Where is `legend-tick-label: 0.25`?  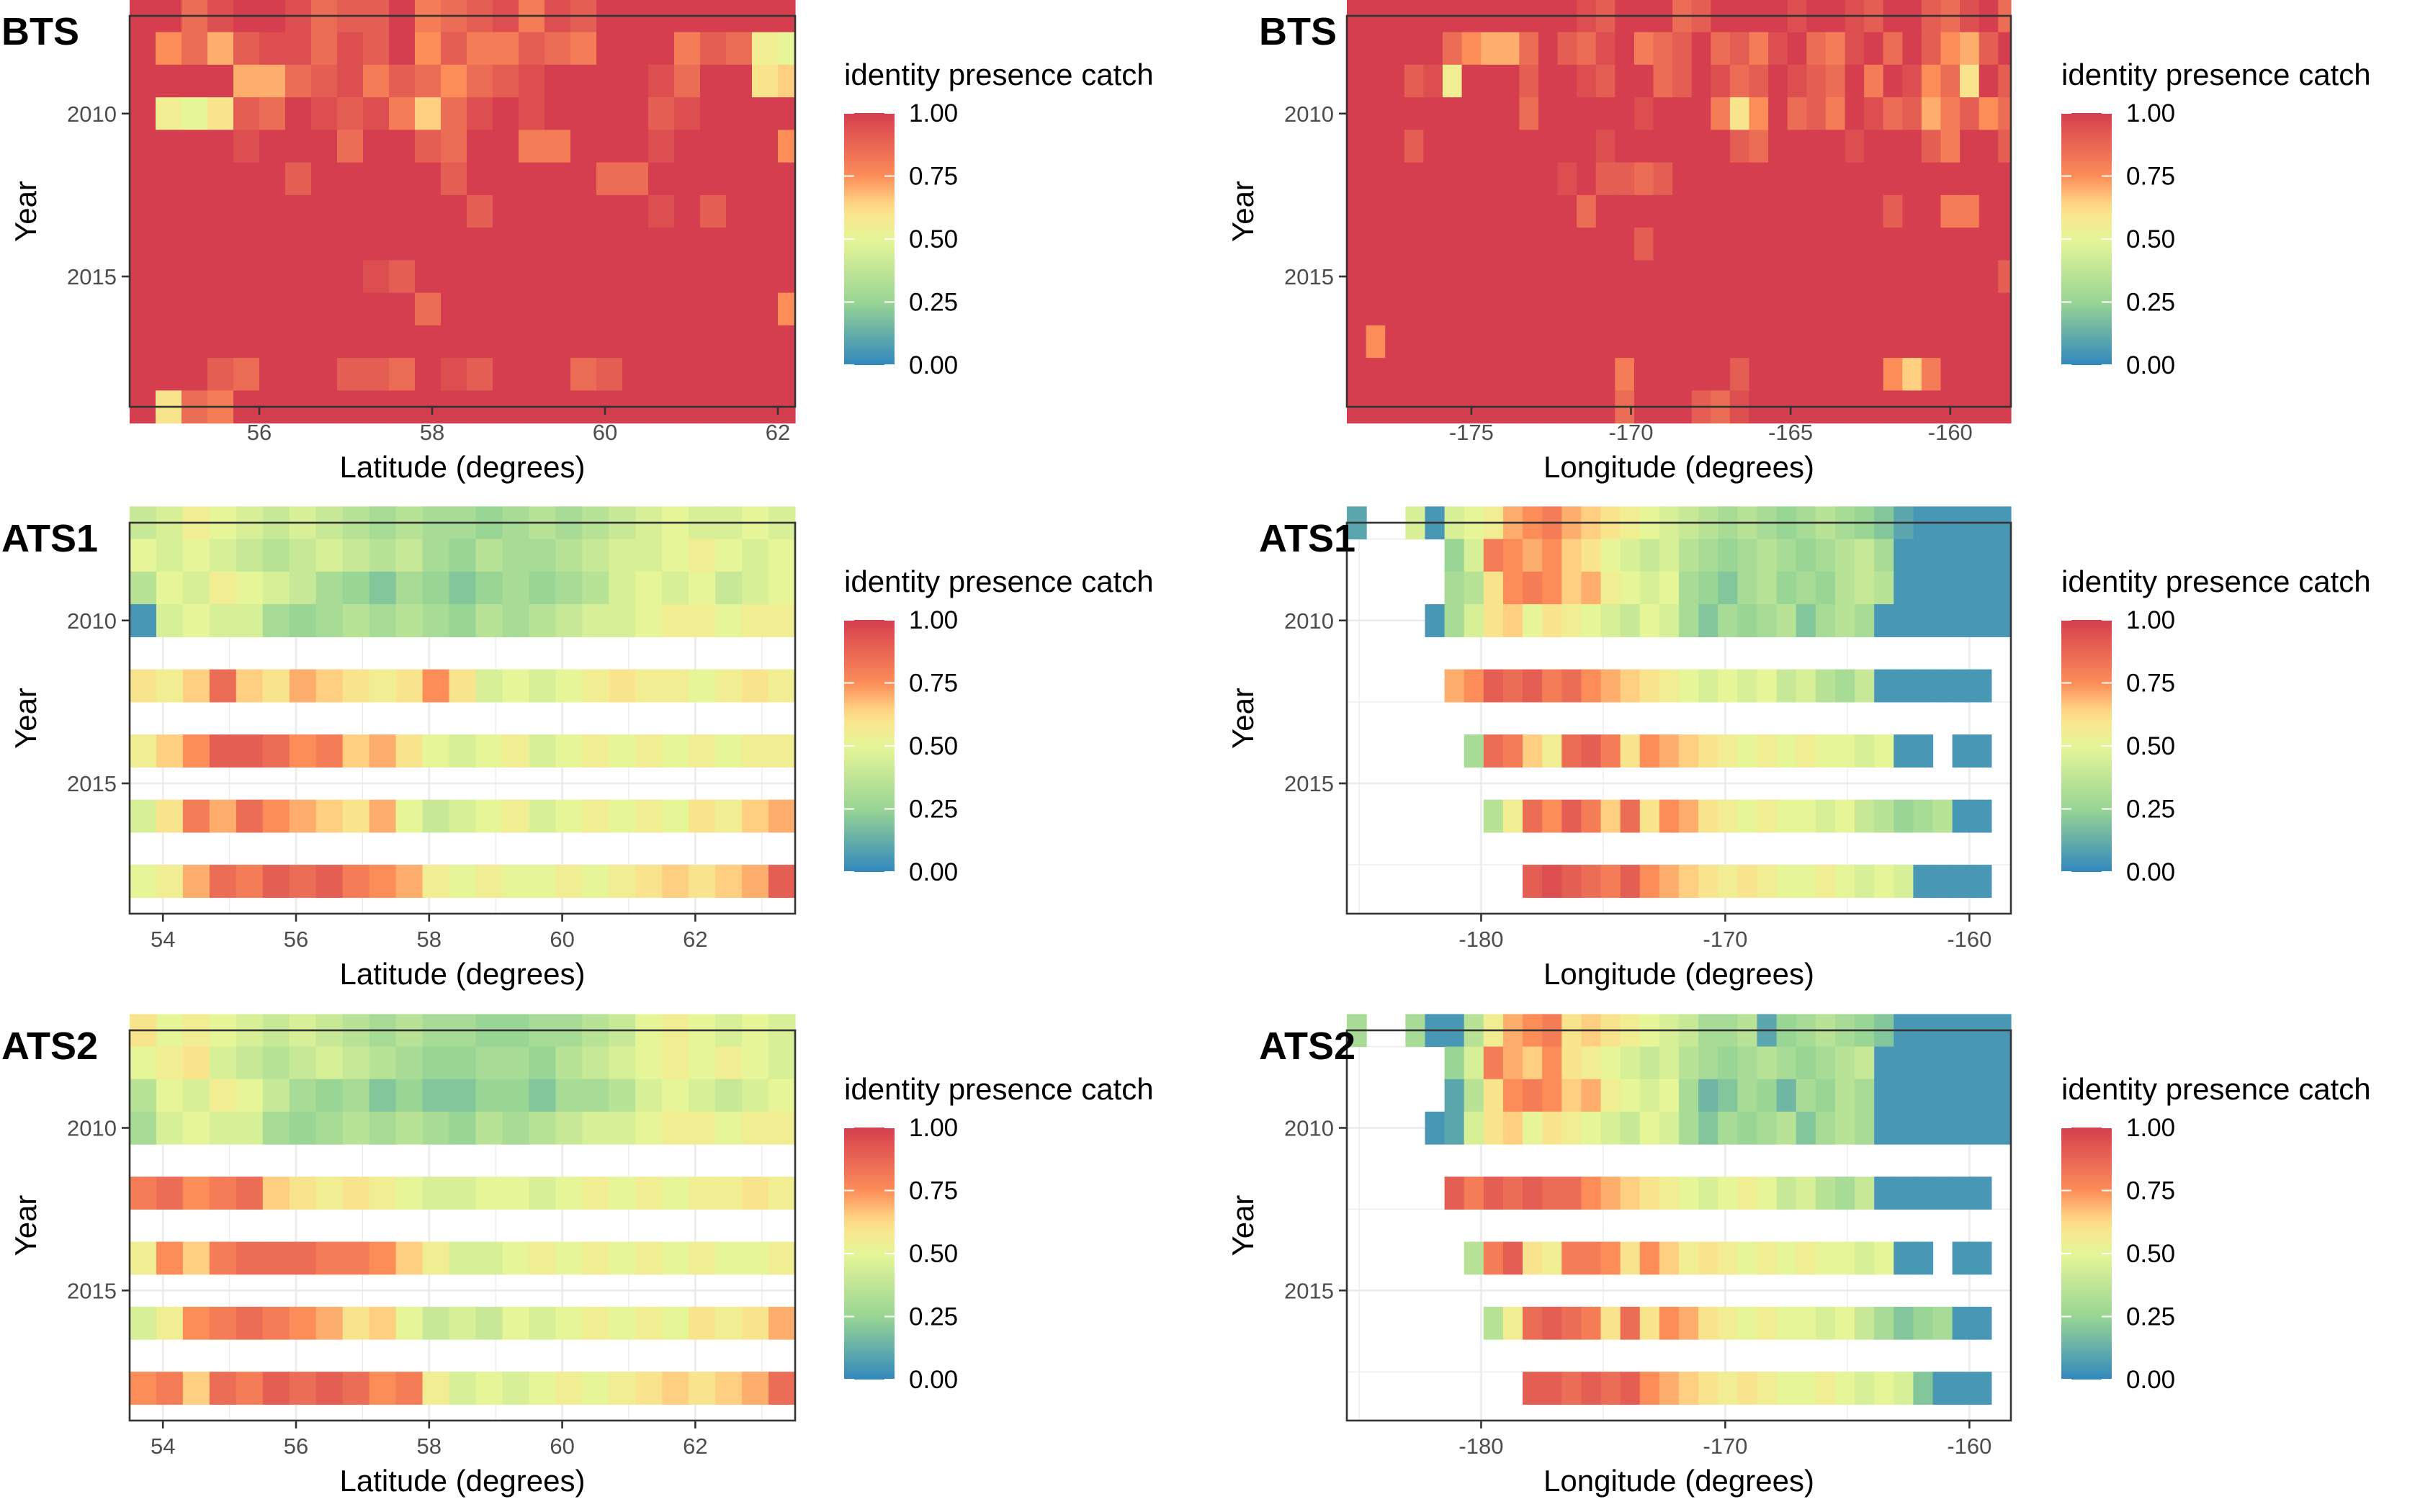
legend-tick-label: 0.25 is located at coordinates (933, 303).